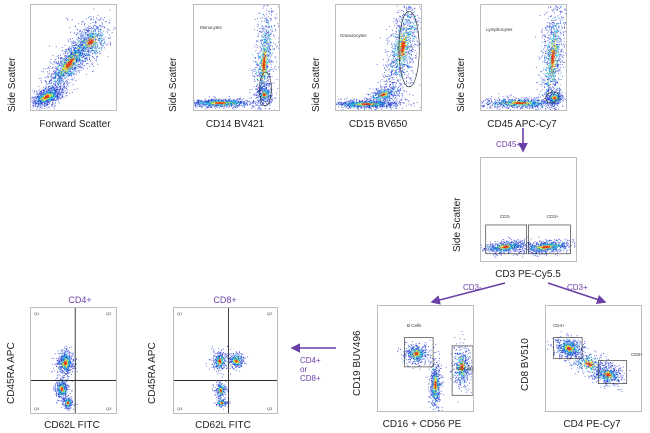 The height and width of the screenshot is (433, 650). Describe the element at coordinates (353, 35) in the screenshot. I see `gate-label-granulocytes: Granulocytes` at that location.